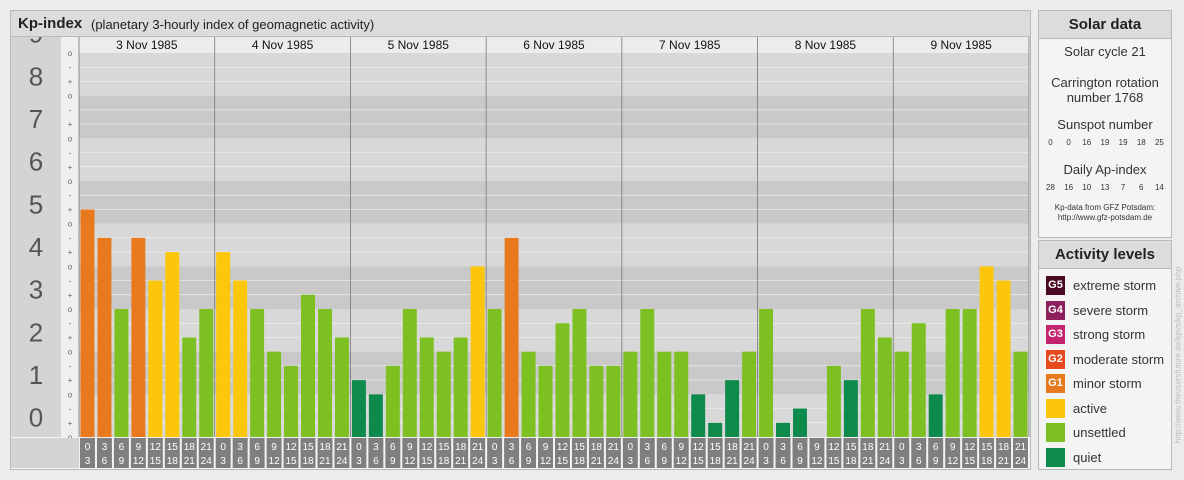  I want to click on minor-tick-column, so click(70, 237).